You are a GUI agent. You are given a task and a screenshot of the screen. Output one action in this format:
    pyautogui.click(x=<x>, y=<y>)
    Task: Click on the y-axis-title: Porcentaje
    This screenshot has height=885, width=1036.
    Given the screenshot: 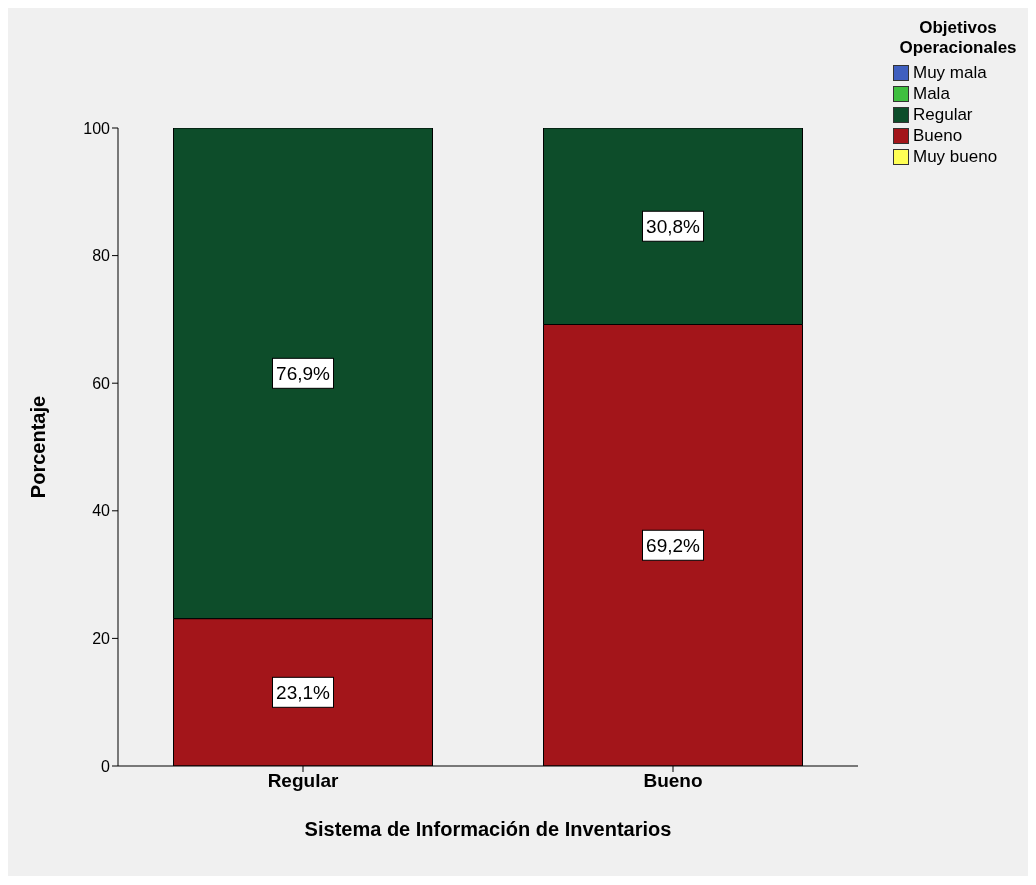 What is the action you would take?
    pyautogui.click(x=38, y=447)
    